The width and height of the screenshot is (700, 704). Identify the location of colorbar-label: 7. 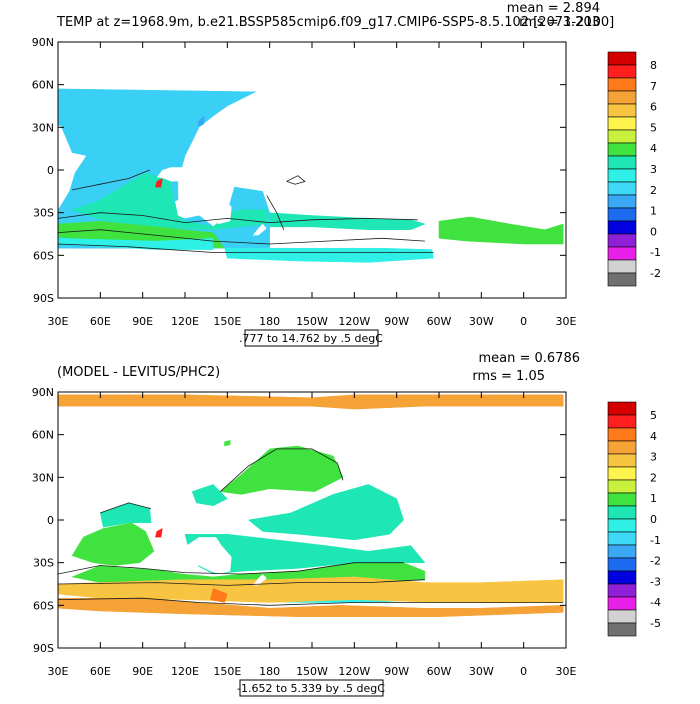
(653, 86).